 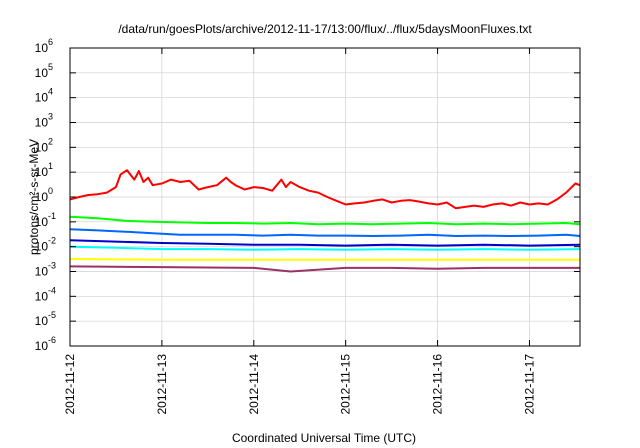 What do you see at coordinates (70, 384) in the screenshot?
I see `x-tick-label: 2012-11-12` at bounding box center [70, 384].